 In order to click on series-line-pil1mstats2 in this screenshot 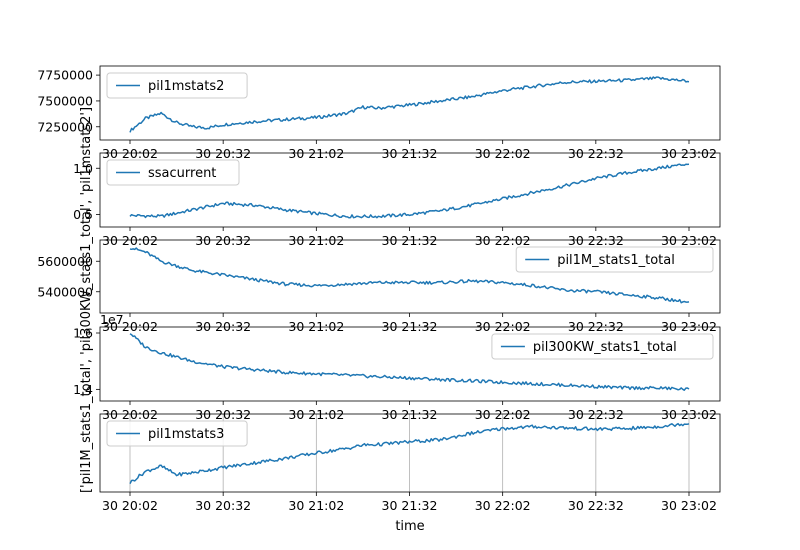, I will do `click(409, 104)`.